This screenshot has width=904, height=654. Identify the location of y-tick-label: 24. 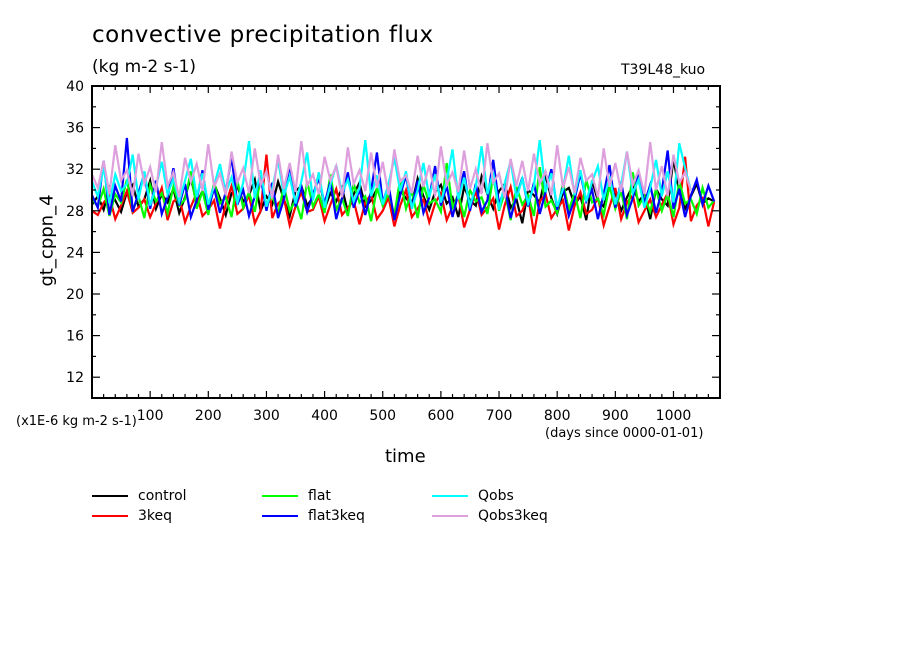
(75, 253).